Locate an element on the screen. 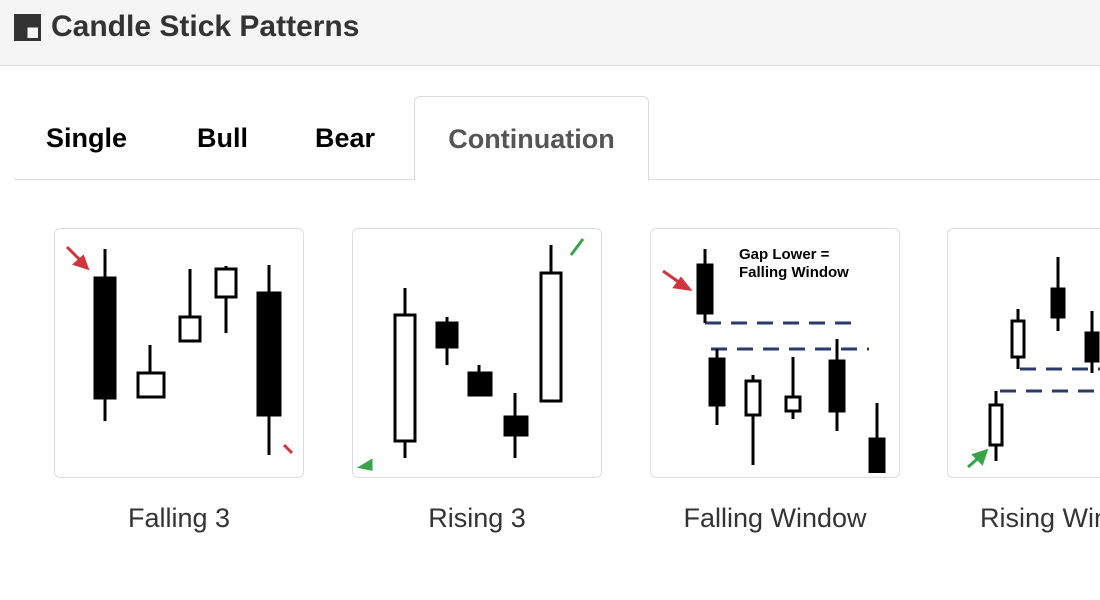  tab-bar: Single Bull Bear Continuation is located at coordinates (557, 138).